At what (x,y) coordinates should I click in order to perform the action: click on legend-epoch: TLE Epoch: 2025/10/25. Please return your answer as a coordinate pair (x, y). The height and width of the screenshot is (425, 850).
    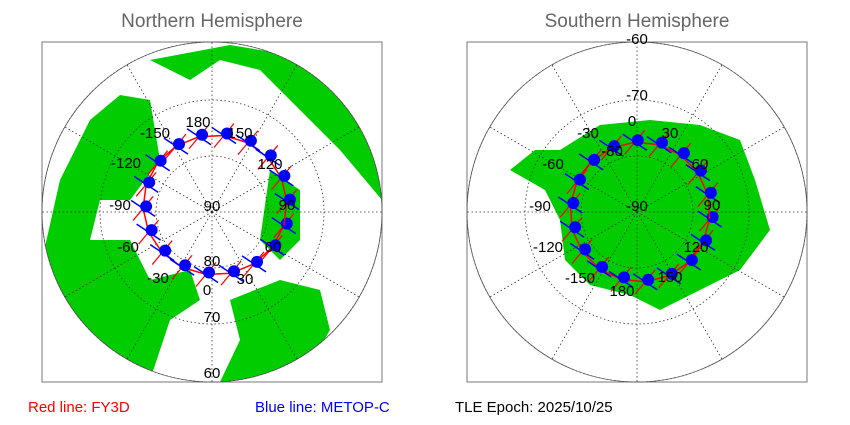
    Looking at the image, I should click on (534, 407).